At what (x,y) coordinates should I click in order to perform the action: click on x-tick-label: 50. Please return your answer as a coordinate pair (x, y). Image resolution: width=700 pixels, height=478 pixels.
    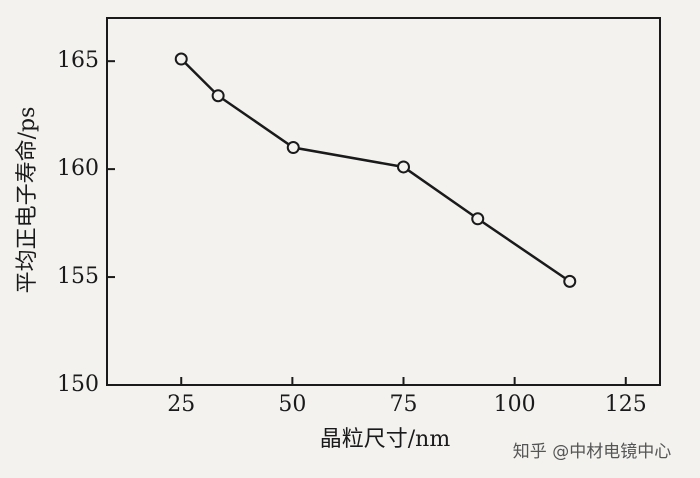
    Looking at the image, I should click on (292, 404).